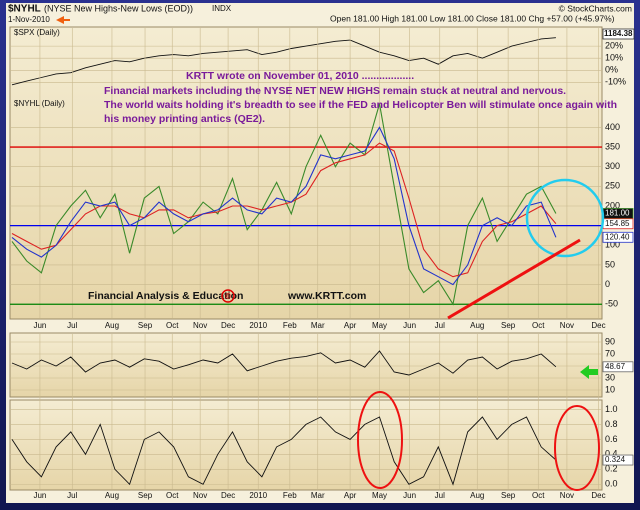 This screenshot has height=510, width=640. Describe the element at coordinates (607, 284) in the screenshot. I see `y-tick-label: 0` at that location.